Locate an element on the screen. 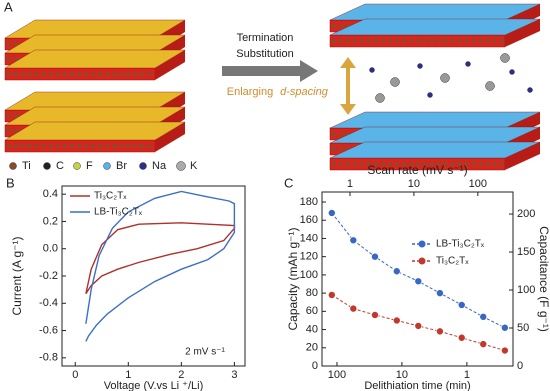 The width and height of the screenshot is (550, 391). y-tick-label: 180 is located at coordinates (309, 202).